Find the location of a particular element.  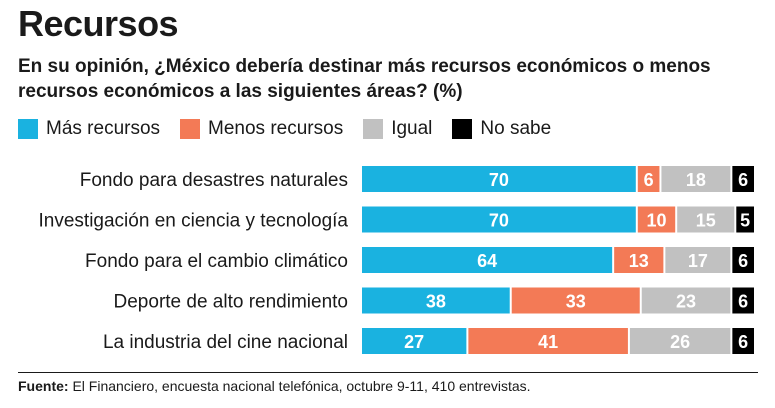

value-label-mas-recursos-deporte-de-alto-rendimiento: 38 is located at coordinates (436, 302).